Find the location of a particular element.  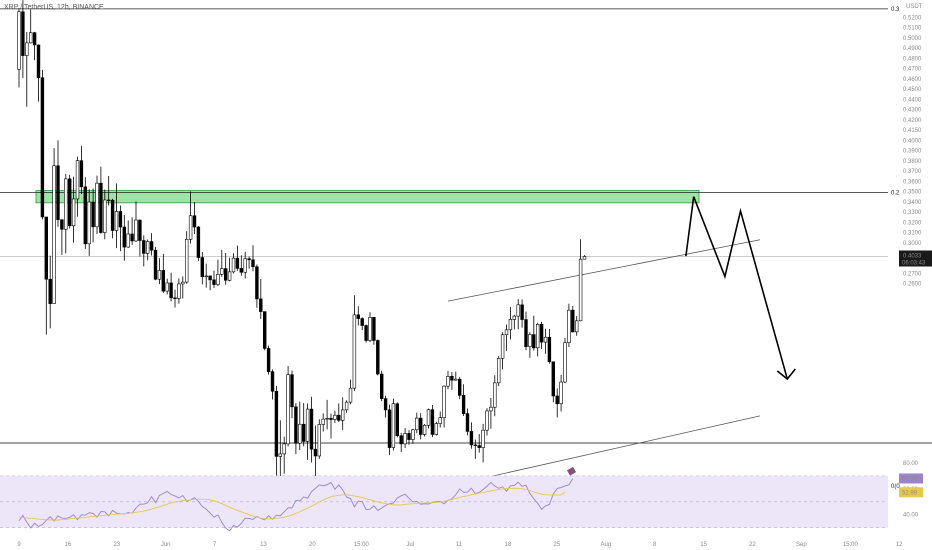

supply-zone is located at coordinates (367, 197).